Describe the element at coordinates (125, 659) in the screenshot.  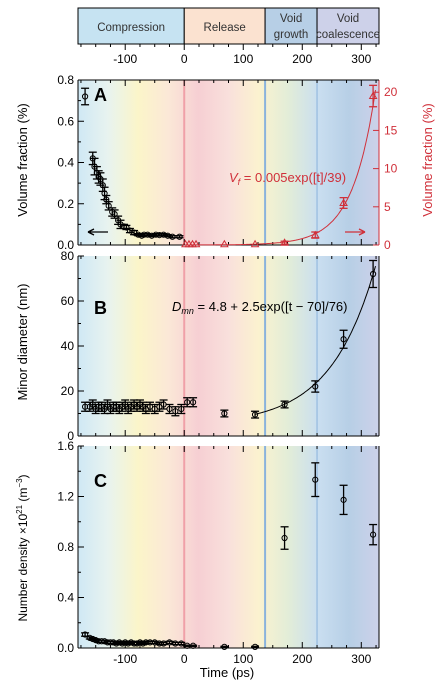
I see `x-tick-label: -100` at that location.